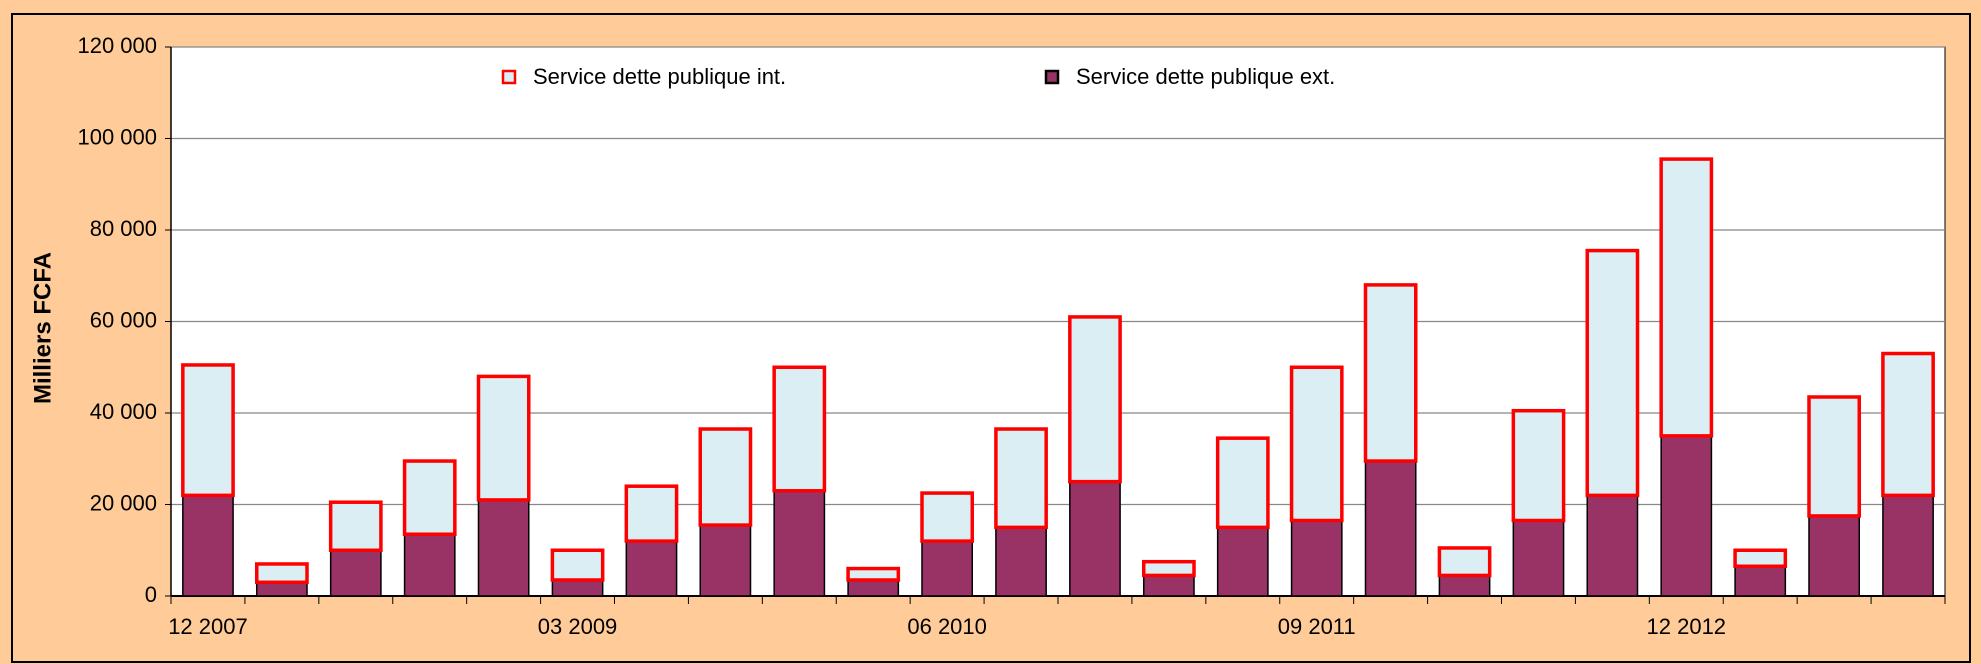 The height and width of the screenshot is (664, 1981). What do you see at coordinates (123, 411) in the screenshot?
I see `y-tick-label: 40 000` at bounding box center [123, 411].